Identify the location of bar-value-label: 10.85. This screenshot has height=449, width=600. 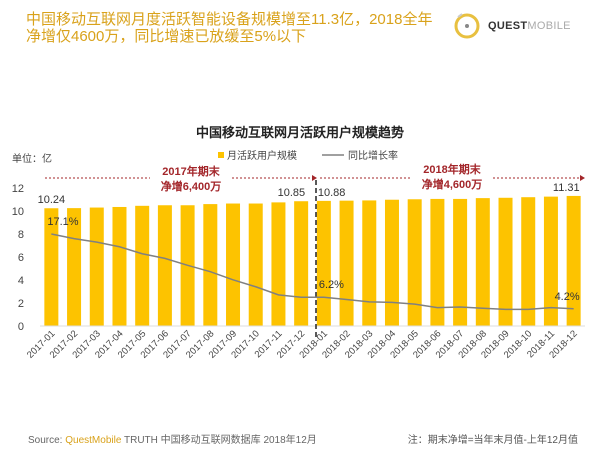
(292, 193).